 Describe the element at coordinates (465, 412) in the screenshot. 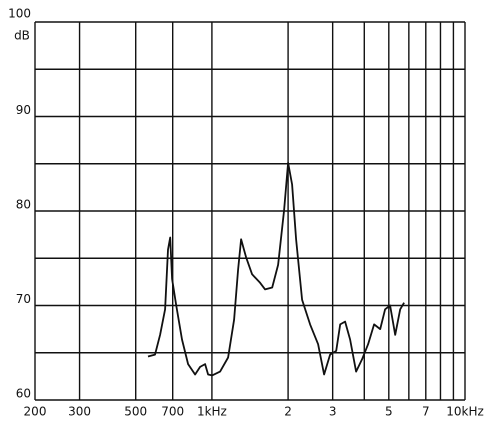

I see `x-tick-label: 10kHz` at that location.